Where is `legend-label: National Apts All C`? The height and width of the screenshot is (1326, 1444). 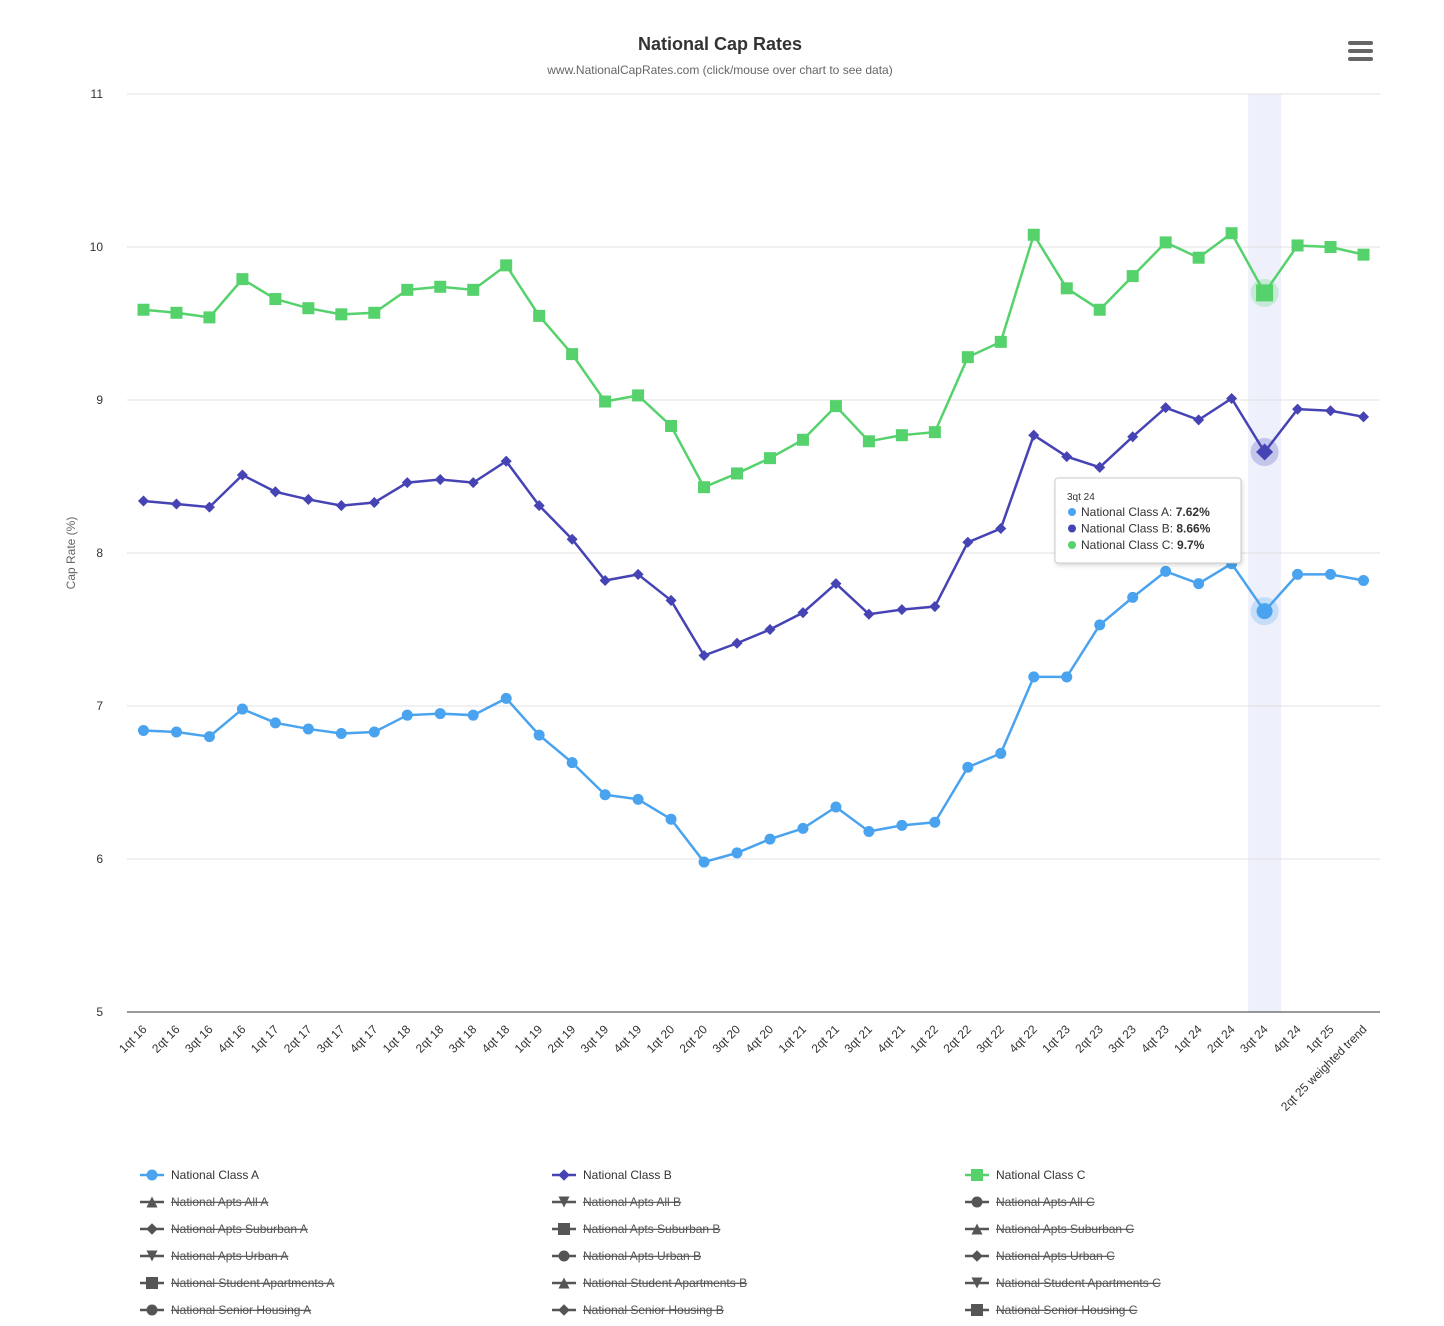
legend-label: National Apts All C is located at coordinates (1045, 1202).